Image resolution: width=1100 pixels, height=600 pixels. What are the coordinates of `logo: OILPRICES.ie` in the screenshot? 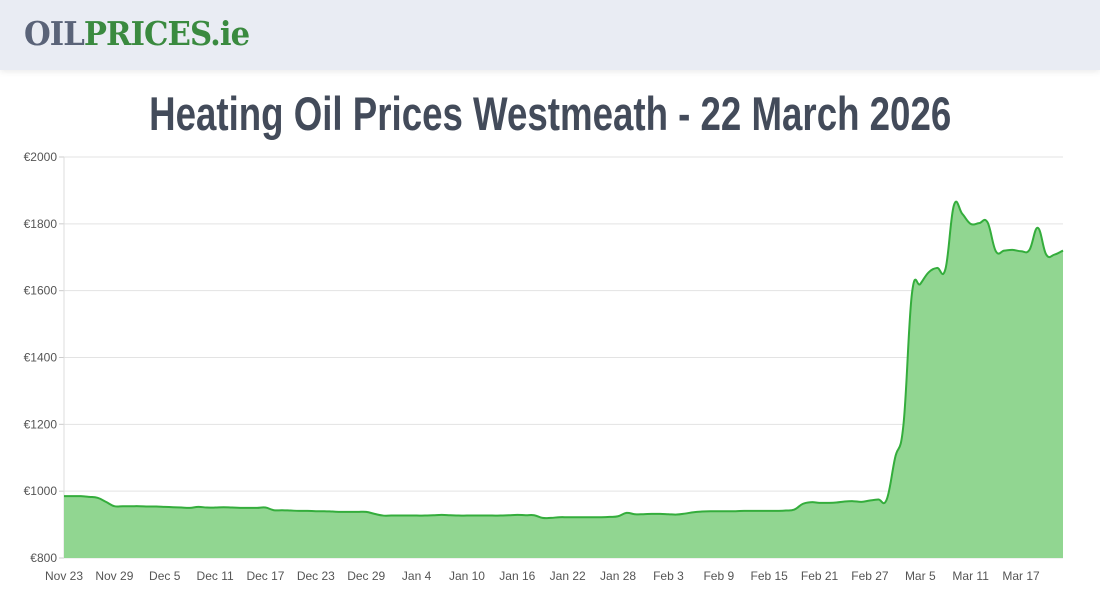 It's located at (137, 33).